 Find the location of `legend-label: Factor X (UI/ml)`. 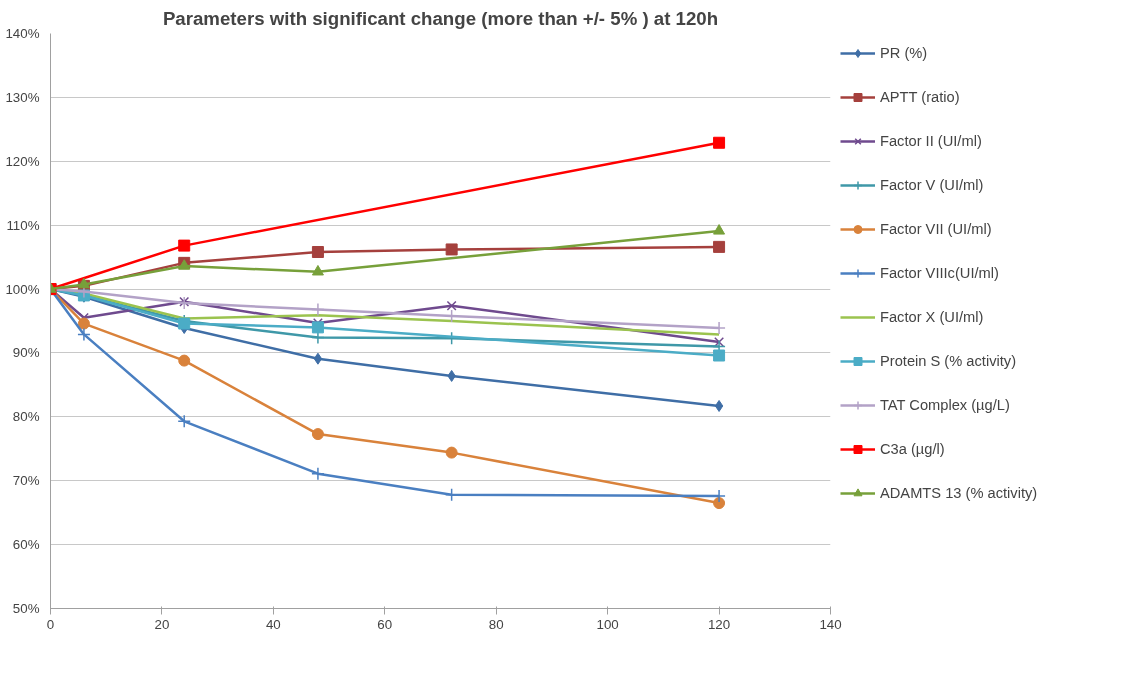

legend-label: Factor X (UI/ml) is located at coordinates (932, 317).